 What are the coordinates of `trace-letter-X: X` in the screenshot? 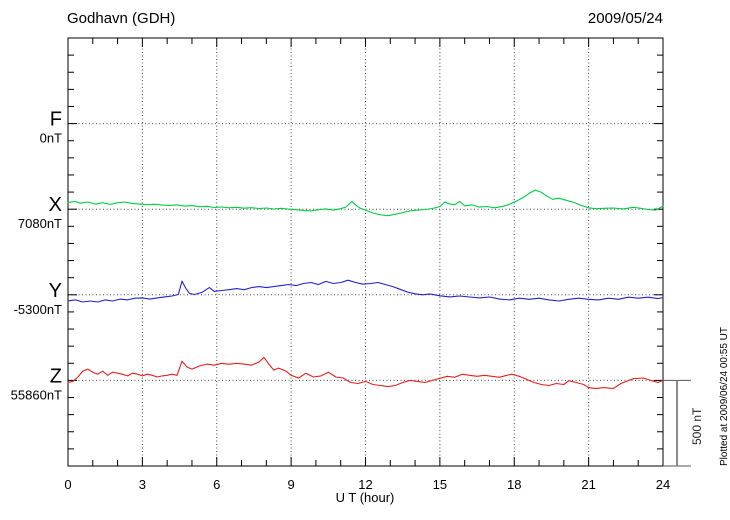 It's located at (55, 205).